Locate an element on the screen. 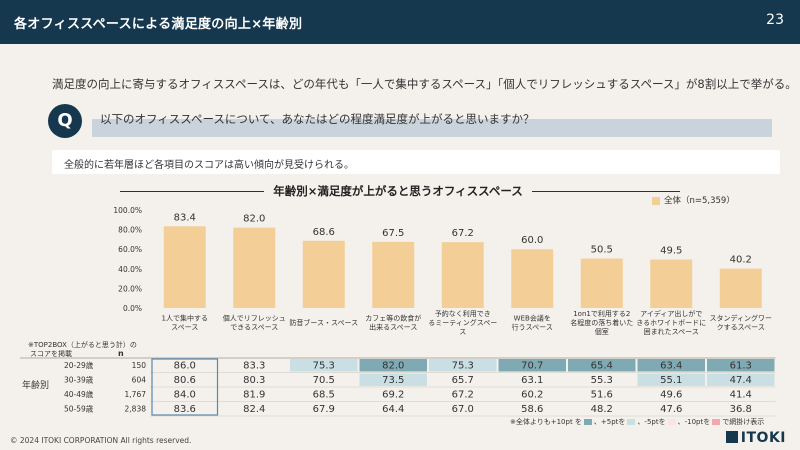 This screenshot has height=450, width=800. table-cell-value: 60.2 is located at coordinates (532, 395).